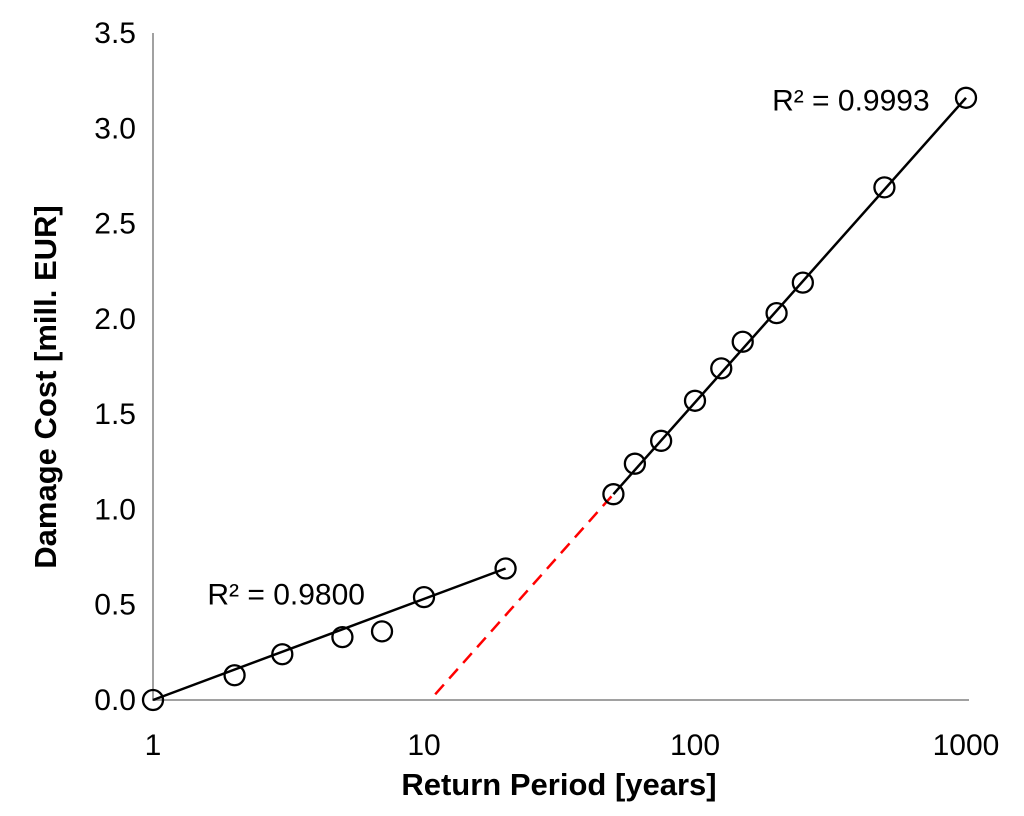 The height and width of the screenshot is (816, 1024). I want to click on x-tick-label: 1, so click(153, 745).